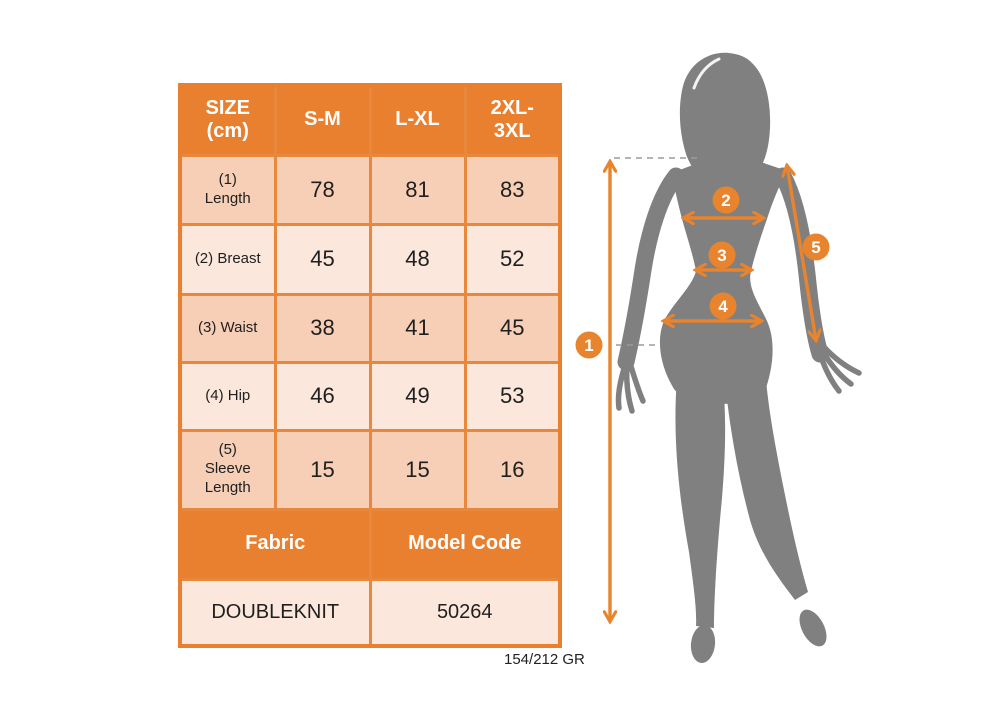  I want to click on sleeve-lxl: 15, so click(417, 469).